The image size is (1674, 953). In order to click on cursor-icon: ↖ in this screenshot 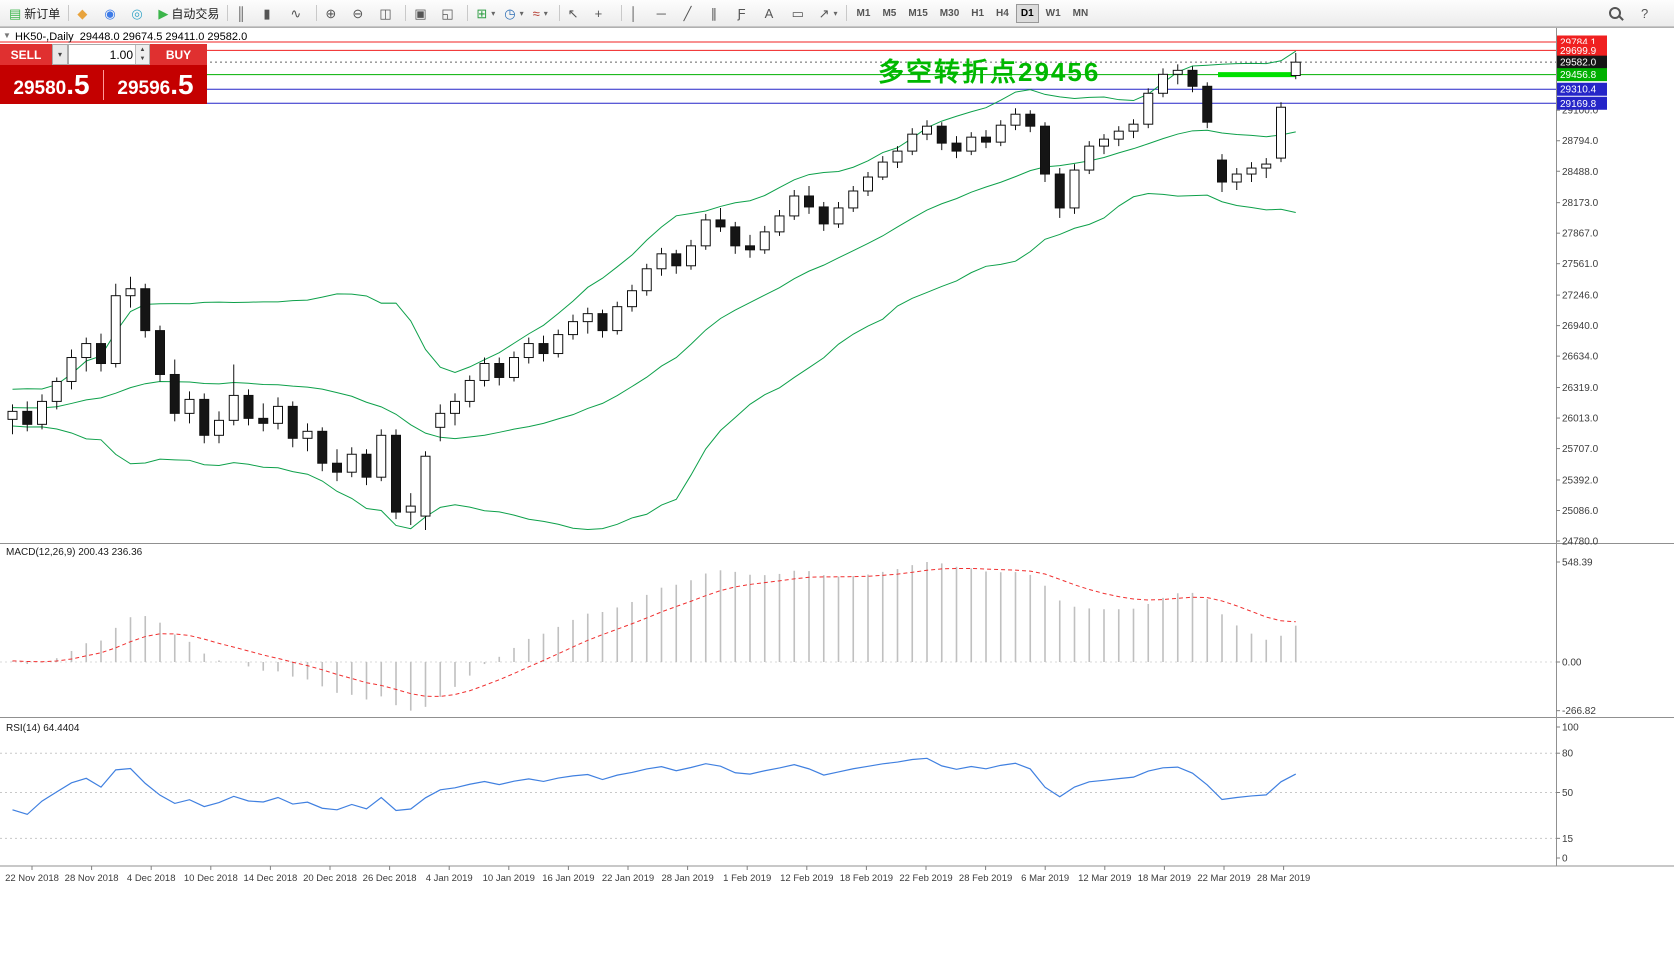, I will do `click(573, 13)`.